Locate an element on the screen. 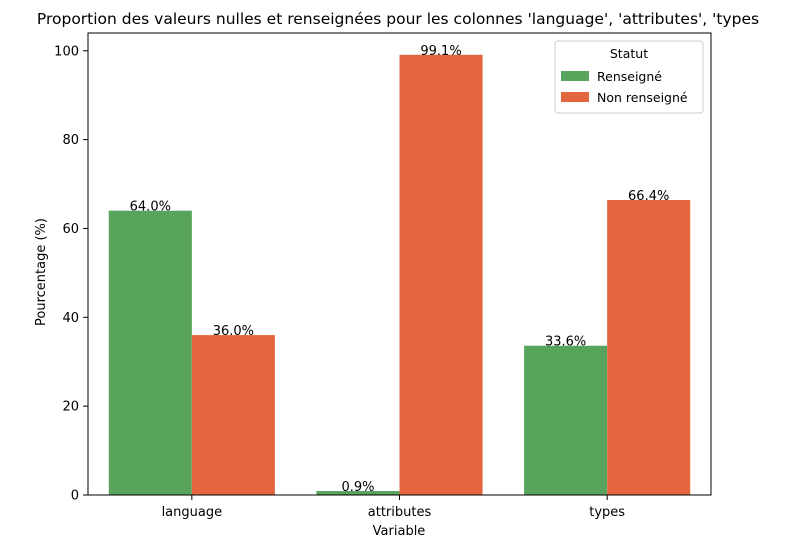  y-tick-label: 0 is located at coordinates (75, 496).